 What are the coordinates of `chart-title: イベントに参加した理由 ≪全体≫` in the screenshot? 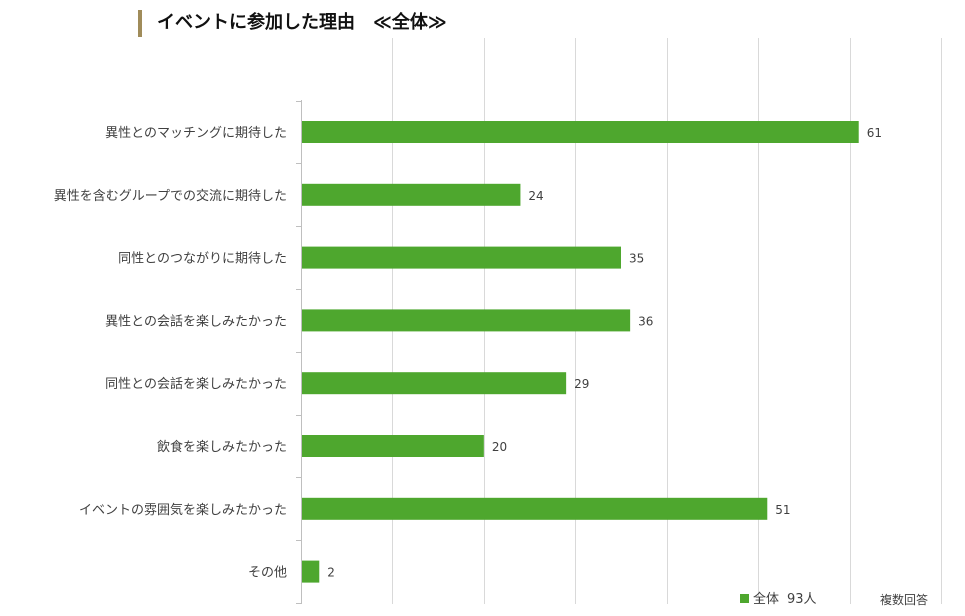 It's located at (302, 22).